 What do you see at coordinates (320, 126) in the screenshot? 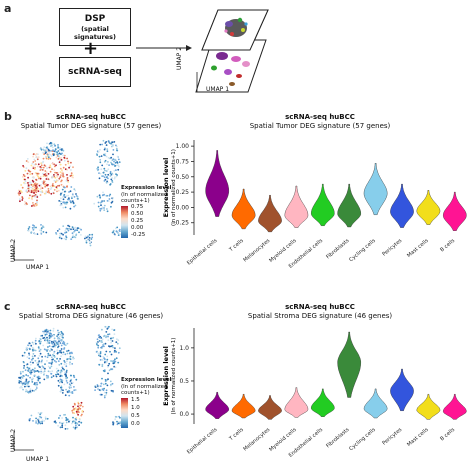
I see `panel-b-violin-subtitle: Spatial Tumor DEG signature (57 genes)` at bounding box center [320, 126].